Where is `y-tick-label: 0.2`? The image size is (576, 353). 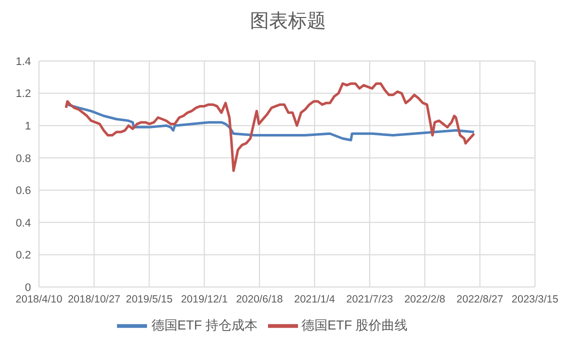
y-tick-label: 0.2 is located at coordinates (23, 256).